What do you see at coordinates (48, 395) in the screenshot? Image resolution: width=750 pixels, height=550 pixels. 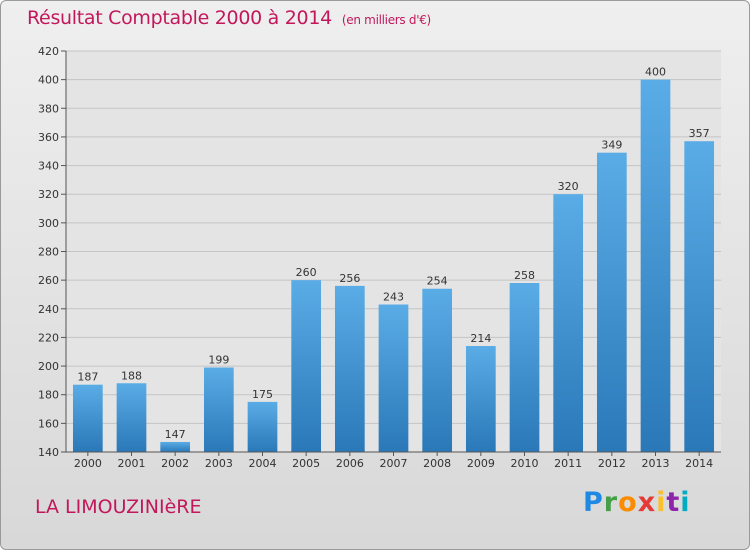 I see `y-tick-label: 180` at bounding box center [48, 395].